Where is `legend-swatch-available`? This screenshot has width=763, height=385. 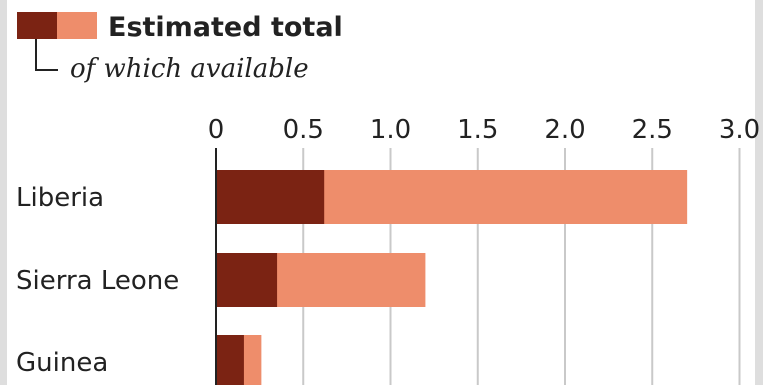 legend-swatch-available is located at coordinates (37, 25).